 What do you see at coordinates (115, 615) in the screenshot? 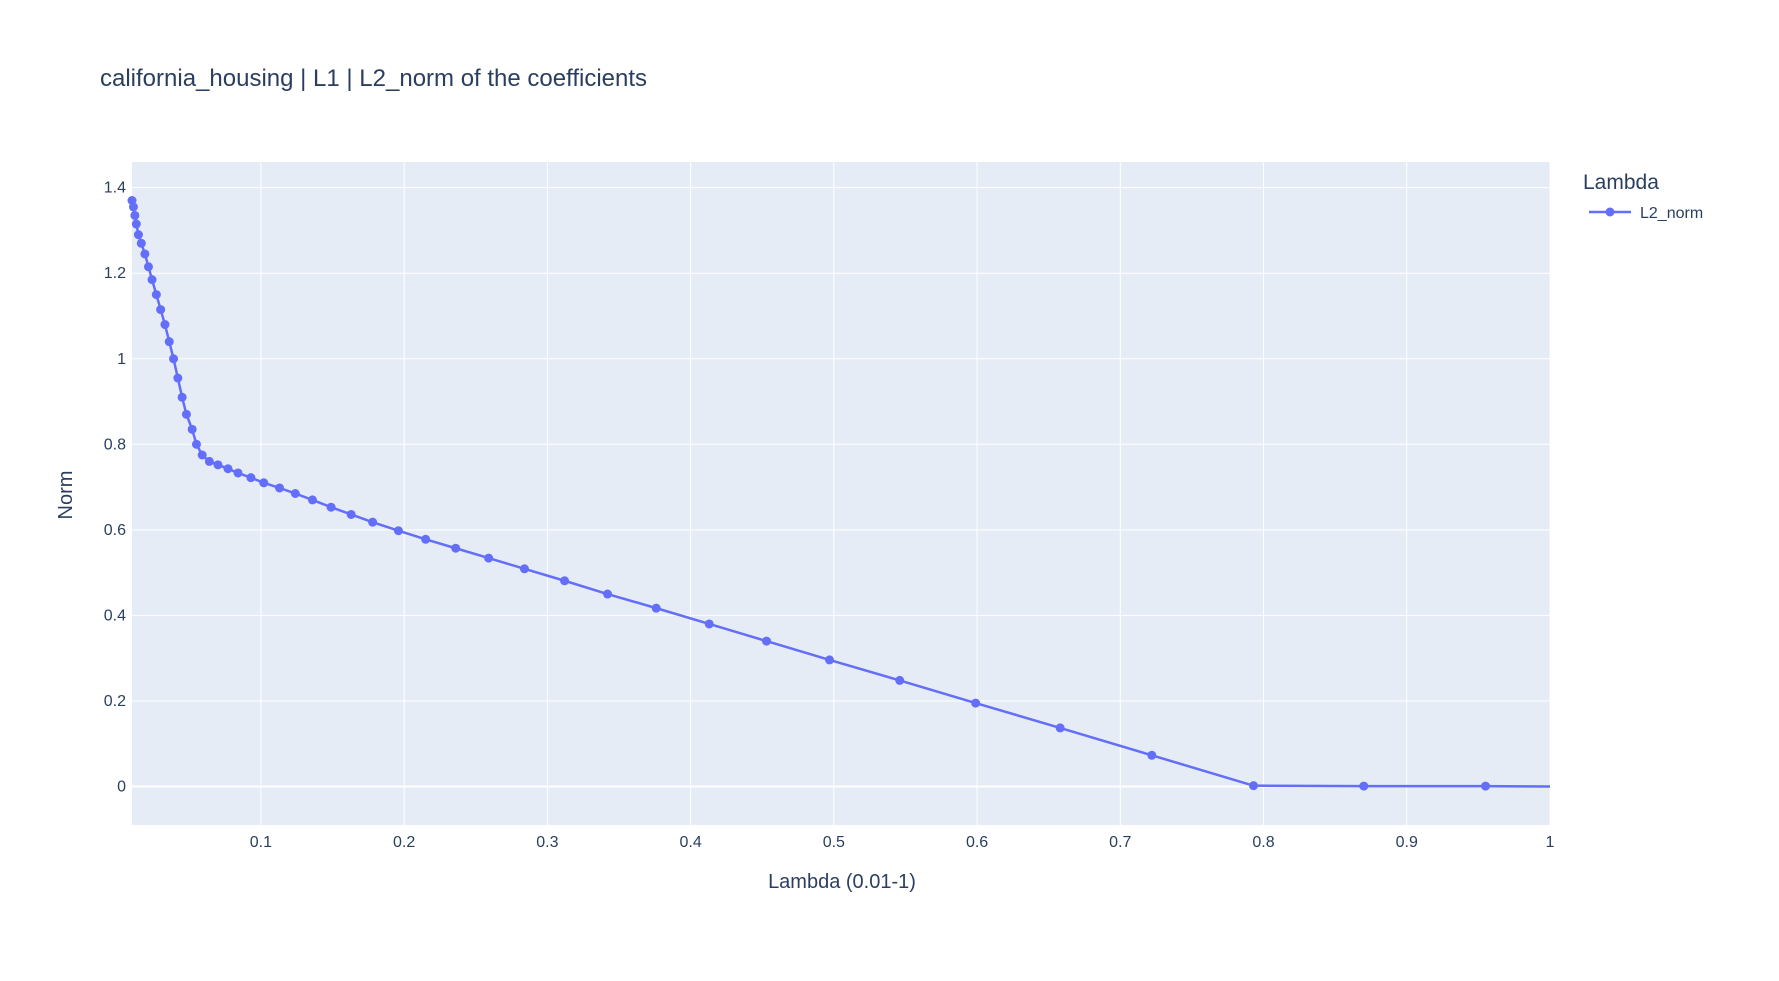
I see `y-tick-label: 0.4` at bounding box center [115, 615].